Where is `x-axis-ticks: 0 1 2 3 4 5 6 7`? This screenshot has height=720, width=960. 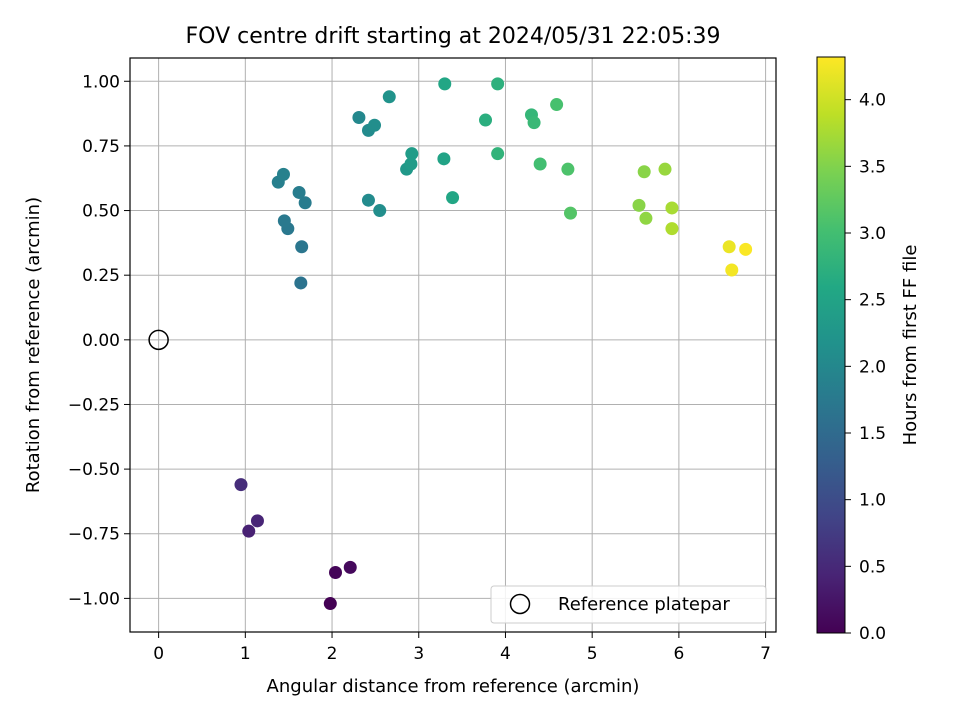 x-axis-ticks: 0 1 2 3 4 5 6 7 is located at coordinates (462, 648).